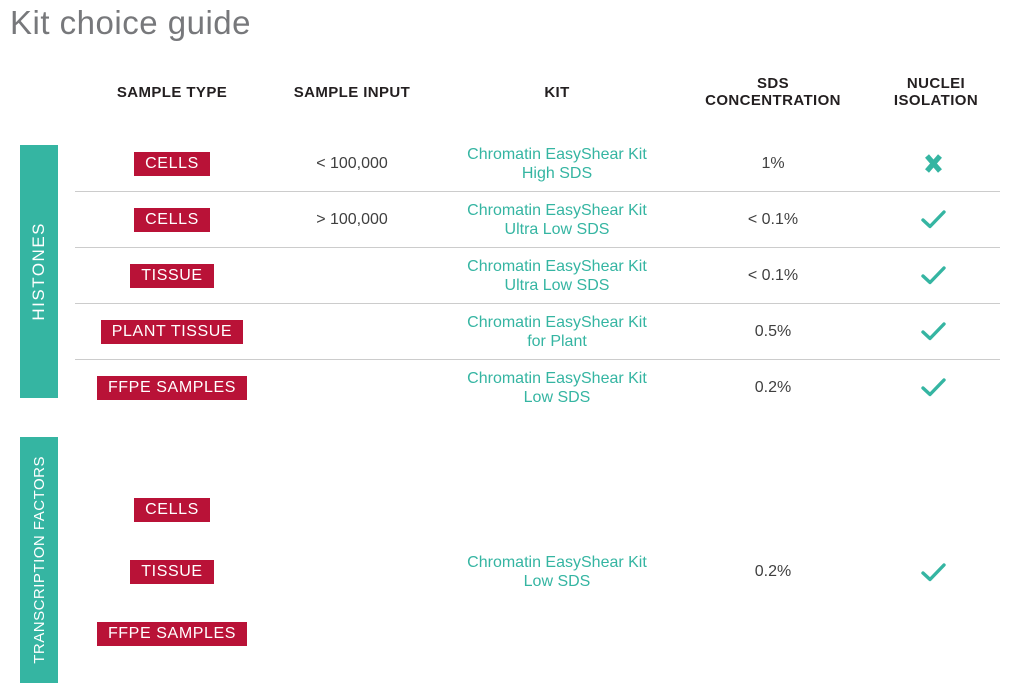  I want to click on page-title: Kit choice guide, so click(130, 22).